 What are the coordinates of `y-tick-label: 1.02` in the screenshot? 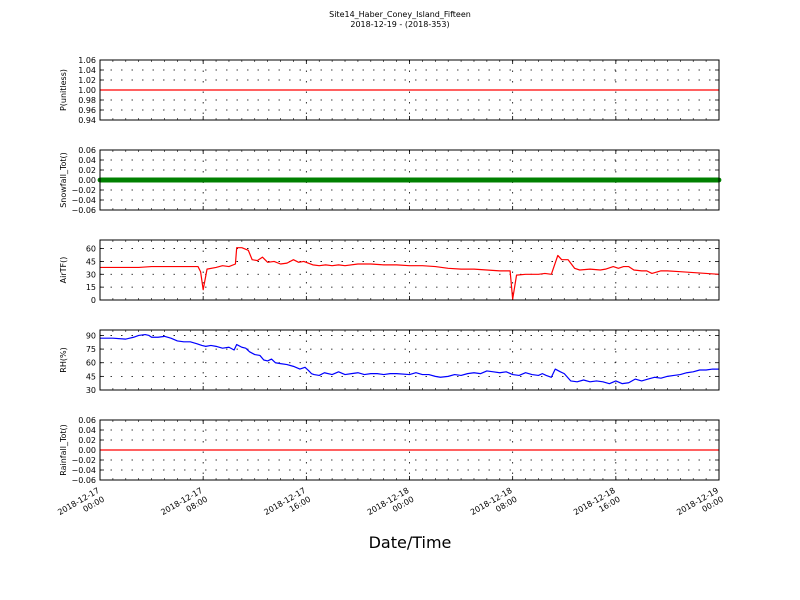 It's located at (87, 80).